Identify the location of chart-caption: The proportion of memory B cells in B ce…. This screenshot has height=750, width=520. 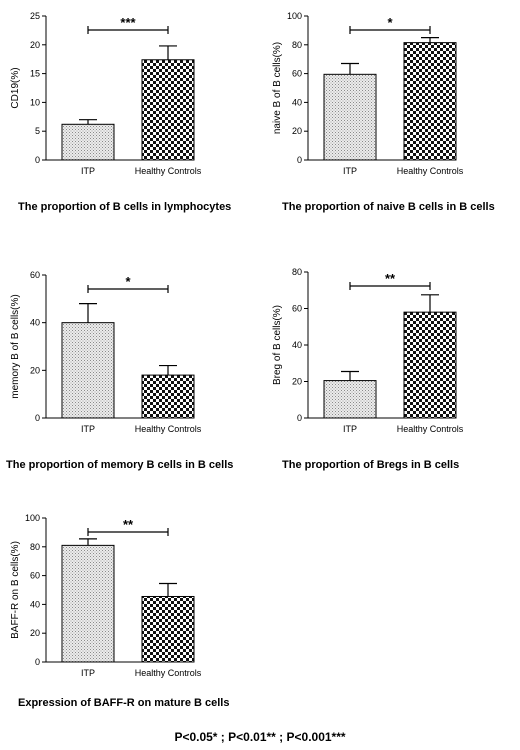
(120, 465).